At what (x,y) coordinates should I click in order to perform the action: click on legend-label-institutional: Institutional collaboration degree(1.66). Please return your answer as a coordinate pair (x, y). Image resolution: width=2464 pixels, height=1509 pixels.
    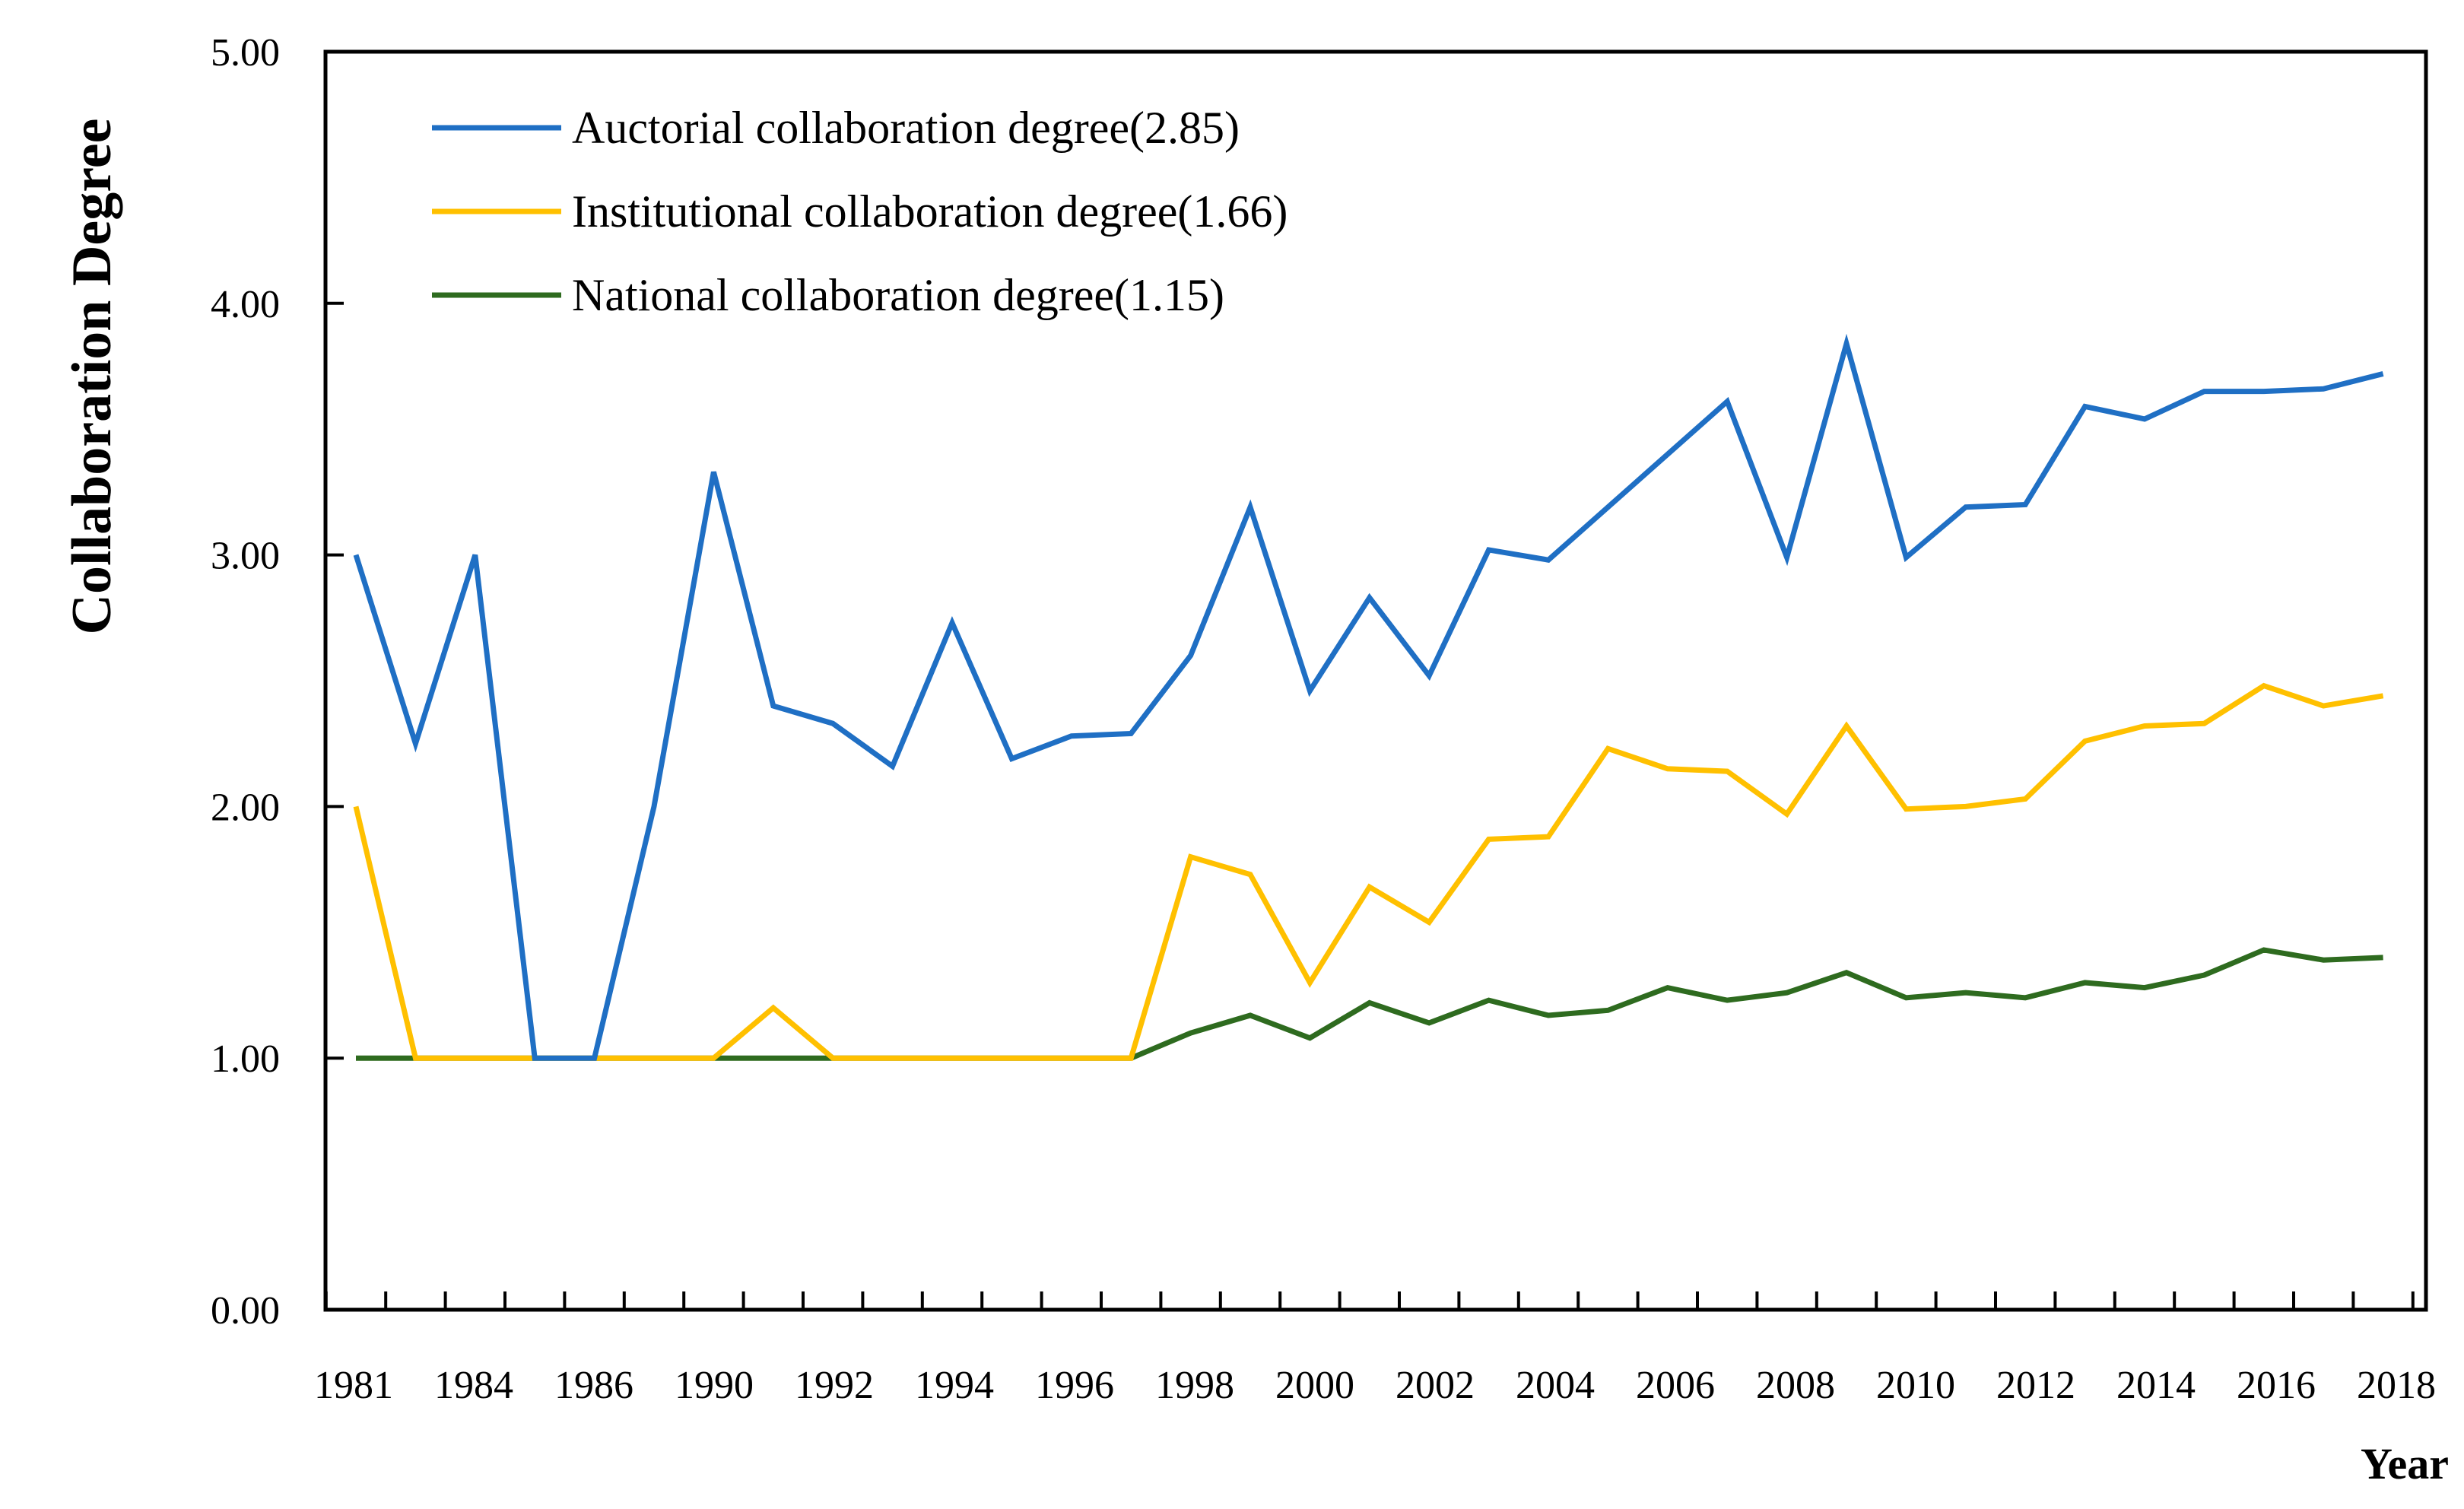
    Looking at the image, I should click on (930, 211).